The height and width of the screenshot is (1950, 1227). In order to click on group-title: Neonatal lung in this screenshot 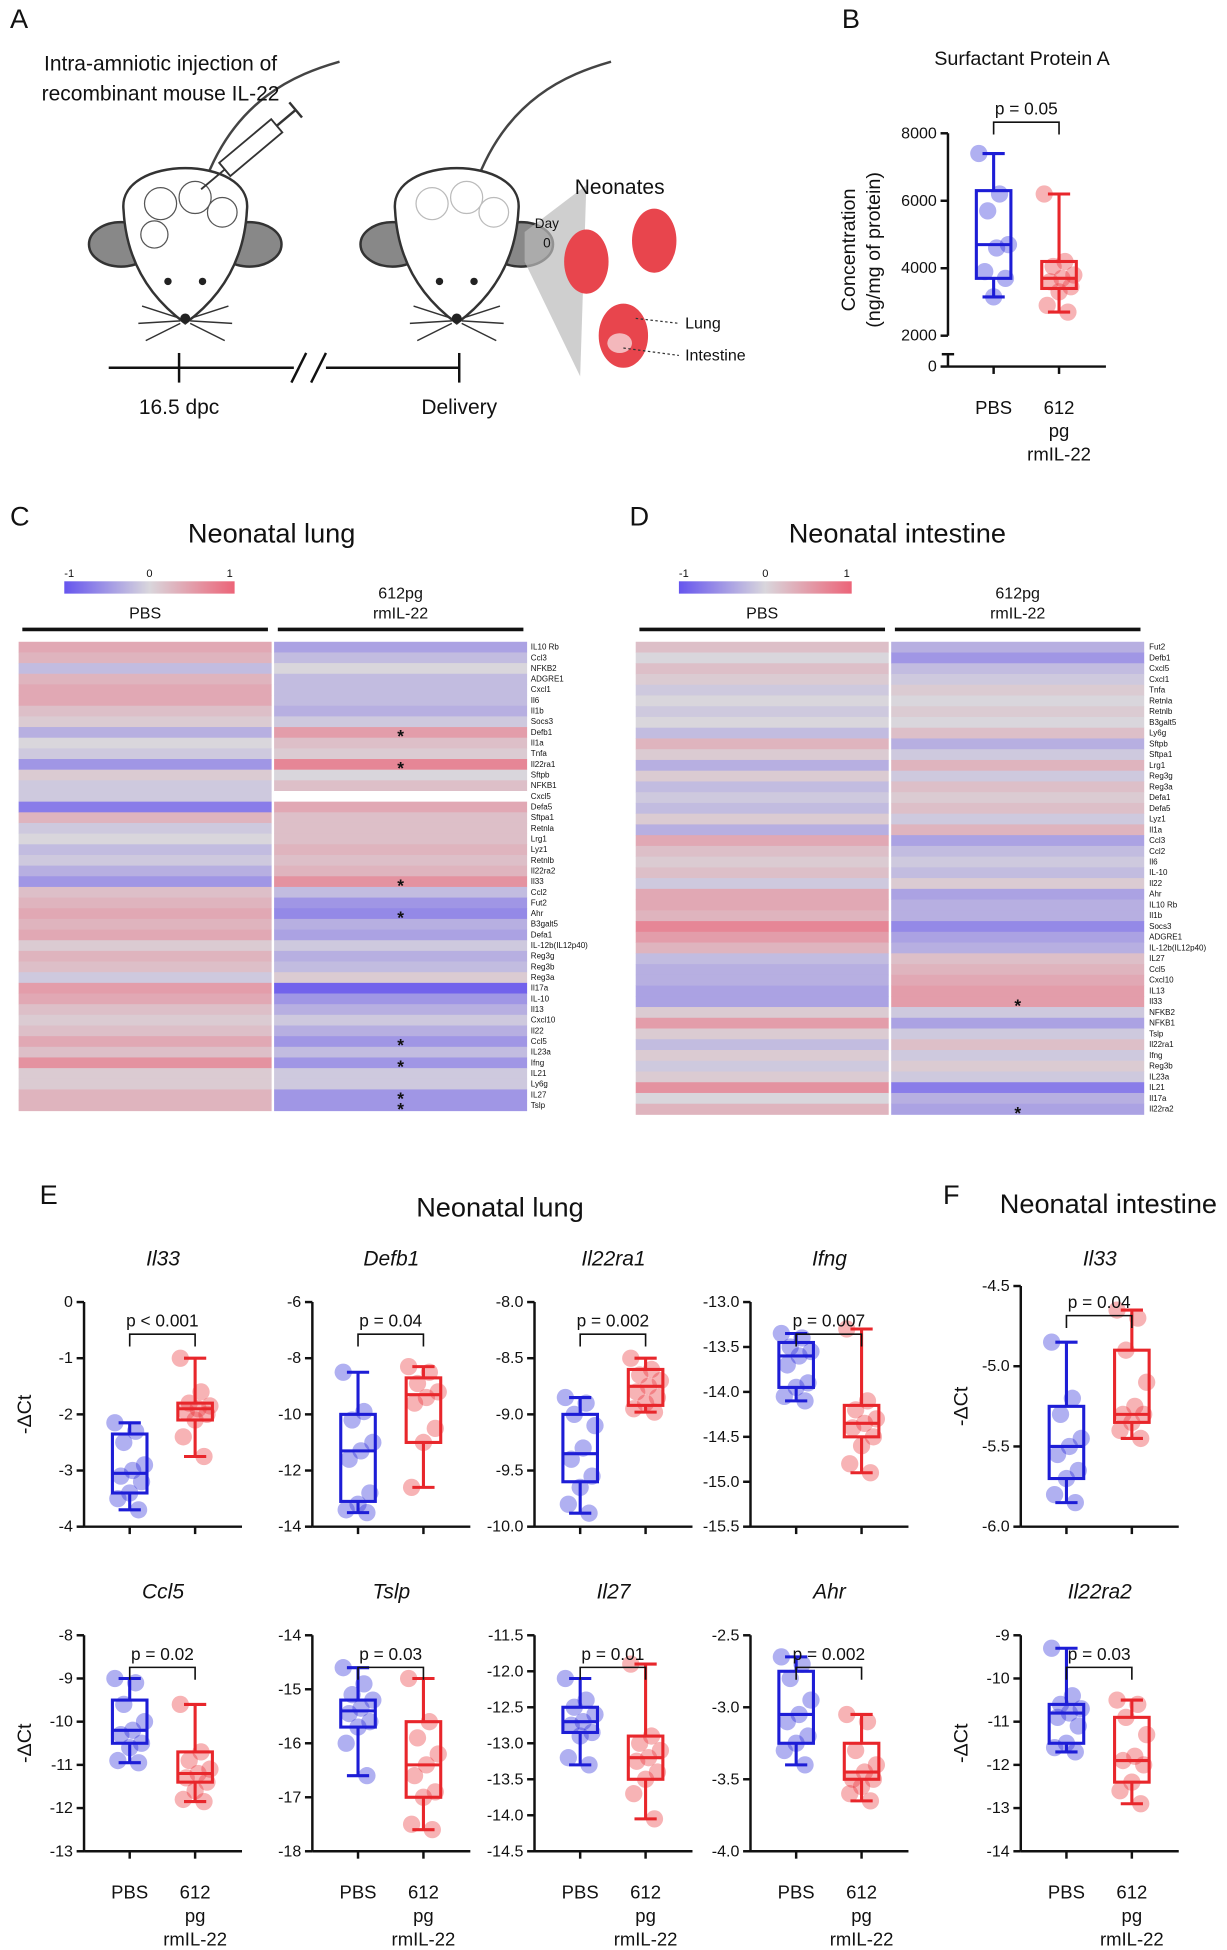, I will do `click(500, 1207)`.